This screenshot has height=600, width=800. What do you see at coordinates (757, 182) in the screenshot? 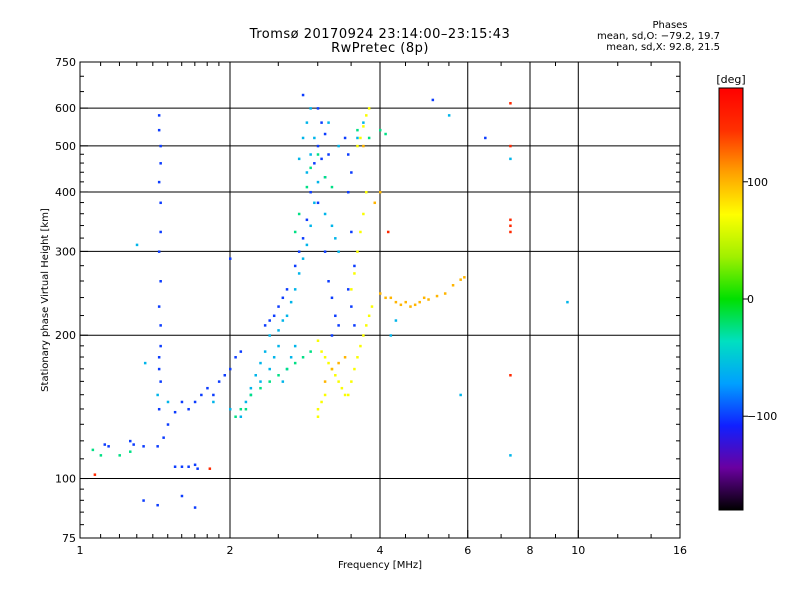
I see `colorbar-tick-label: 100` at bounding box center [757, 182].